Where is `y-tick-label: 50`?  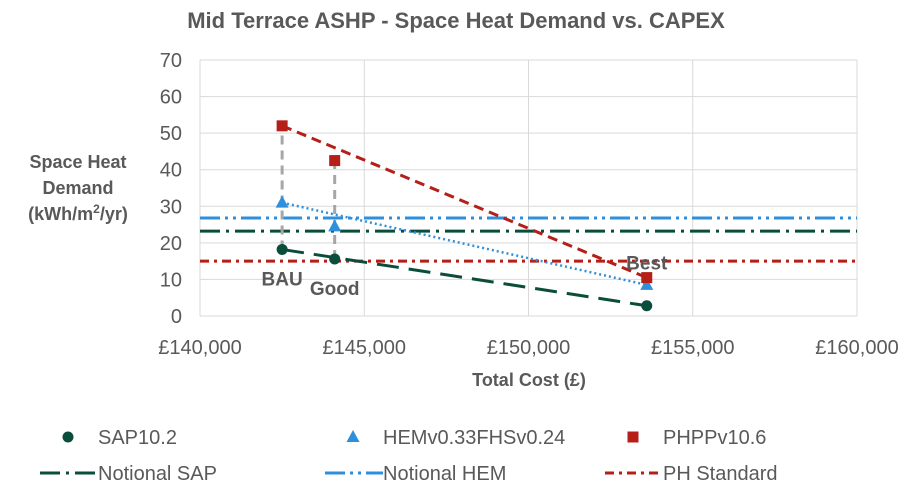
y-tick-label: 50 is located at coordinates (171, 134).